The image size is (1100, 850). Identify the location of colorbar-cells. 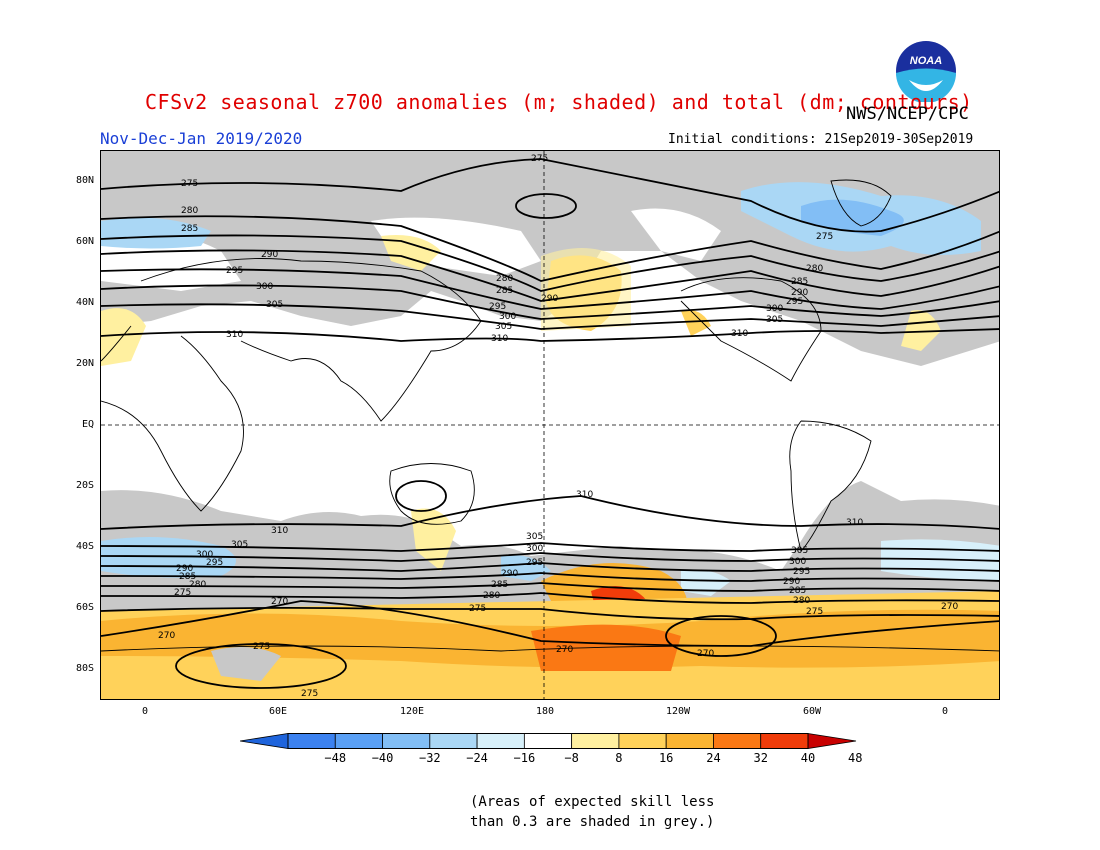
(548, 741).